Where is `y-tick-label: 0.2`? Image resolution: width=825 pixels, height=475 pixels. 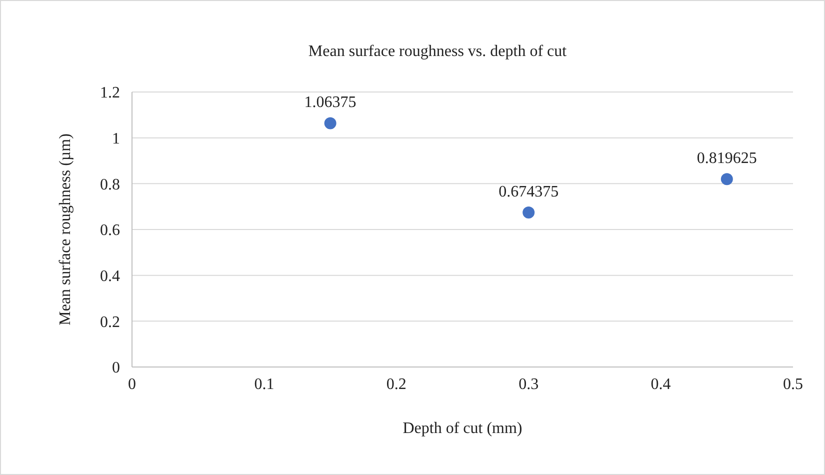
y-tick-label: 0.2 is located at coordinates (110, 322).